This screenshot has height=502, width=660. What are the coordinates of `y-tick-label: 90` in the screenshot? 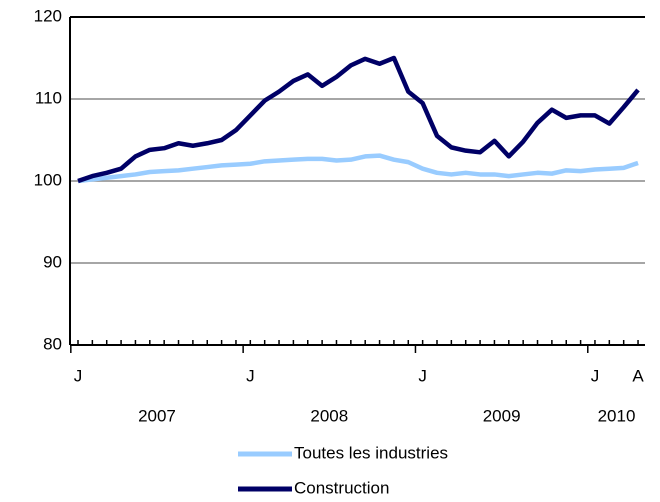 It's located at (52, 261).